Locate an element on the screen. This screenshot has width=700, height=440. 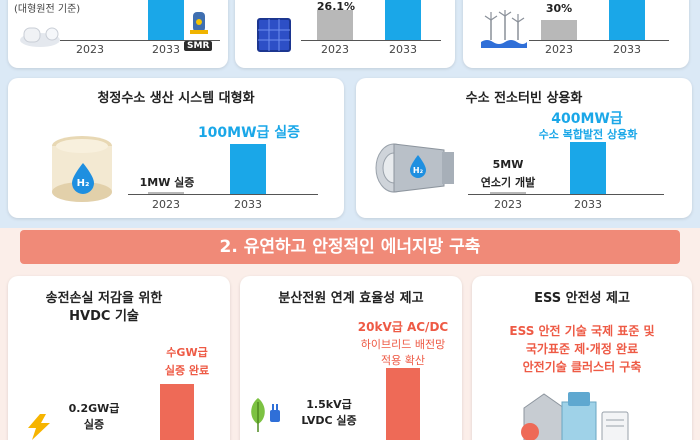
smr-badge: SMR is located at coordinates (198, 46).